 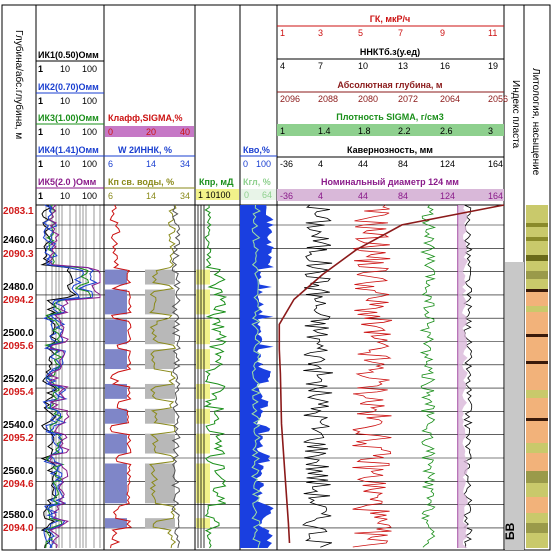 I want to click on header-ik2-tick: 100, so click(x=89, y=101).